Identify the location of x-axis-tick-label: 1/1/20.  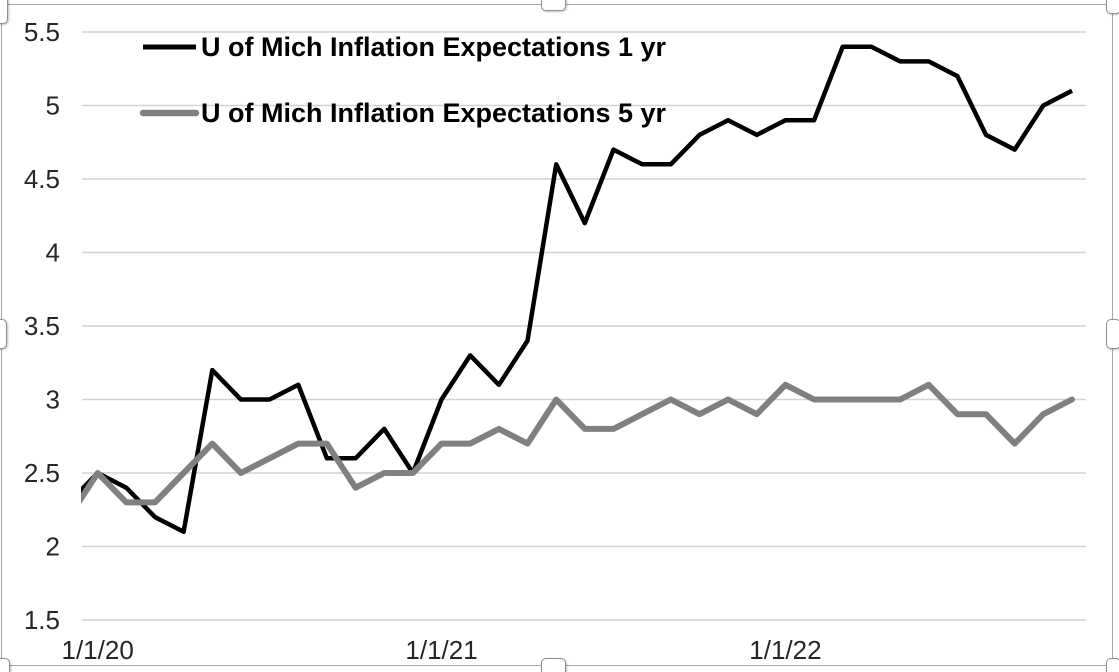
(98, 650).